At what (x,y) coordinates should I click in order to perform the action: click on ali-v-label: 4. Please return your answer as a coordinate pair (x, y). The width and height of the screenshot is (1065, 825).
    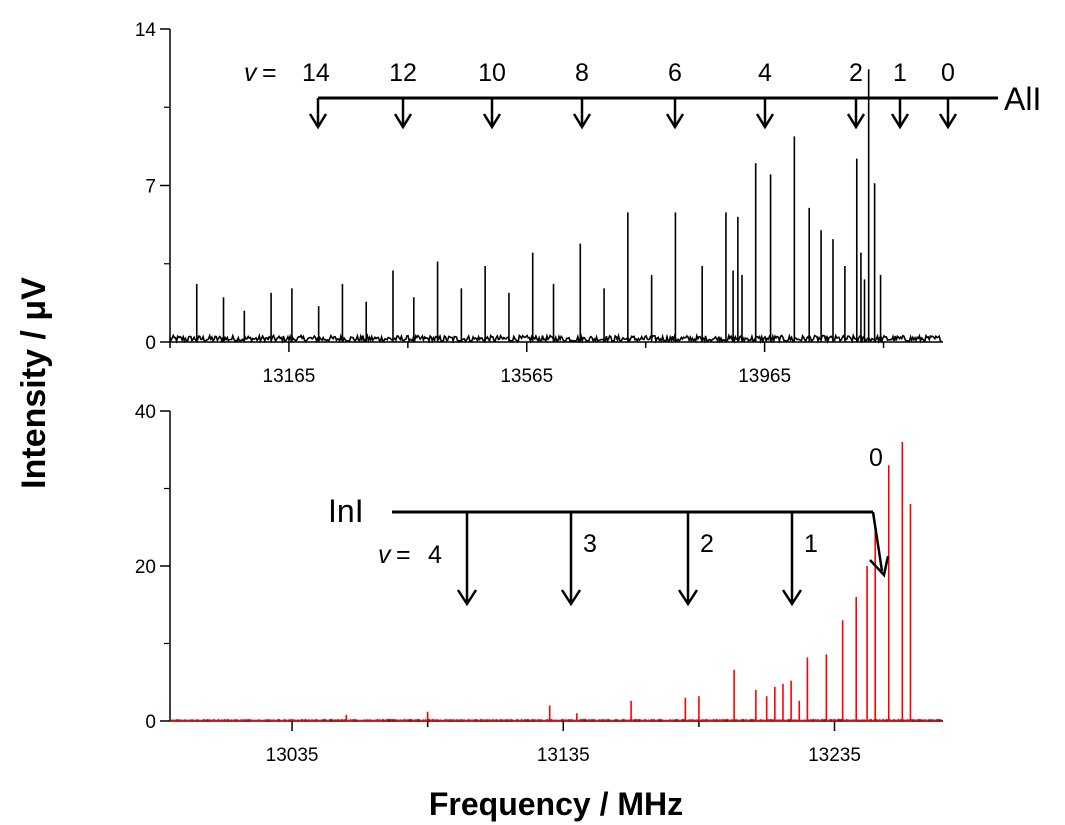
    Looking at the image, I should click on (765, 73).